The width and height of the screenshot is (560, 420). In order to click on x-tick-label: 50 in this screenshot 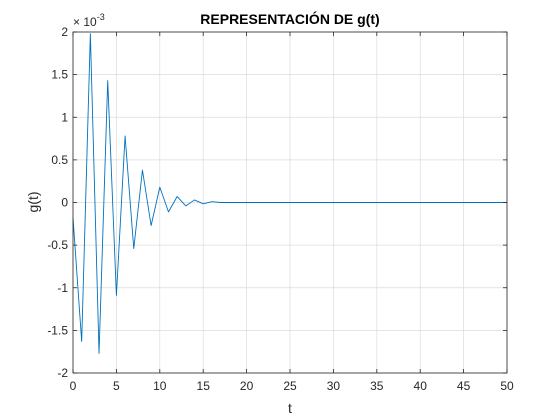, I will do `click(507, 386)`.